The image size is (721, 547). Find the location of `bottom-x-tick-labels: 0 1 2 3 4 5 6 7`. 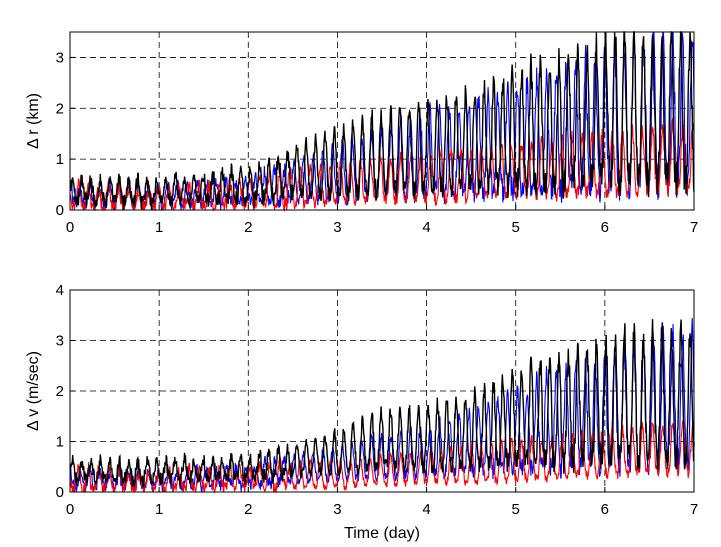

bottom-x-tick-labels: 0 1 2 3 4 5 6 7 is located at coordinates (382, 502).